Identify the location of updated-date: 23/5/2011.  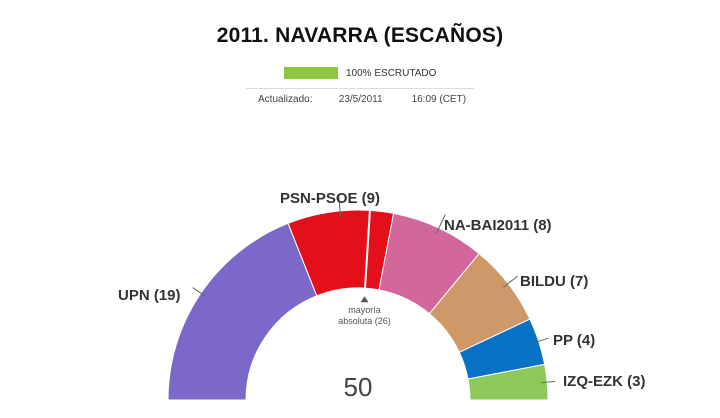
(360, 99).